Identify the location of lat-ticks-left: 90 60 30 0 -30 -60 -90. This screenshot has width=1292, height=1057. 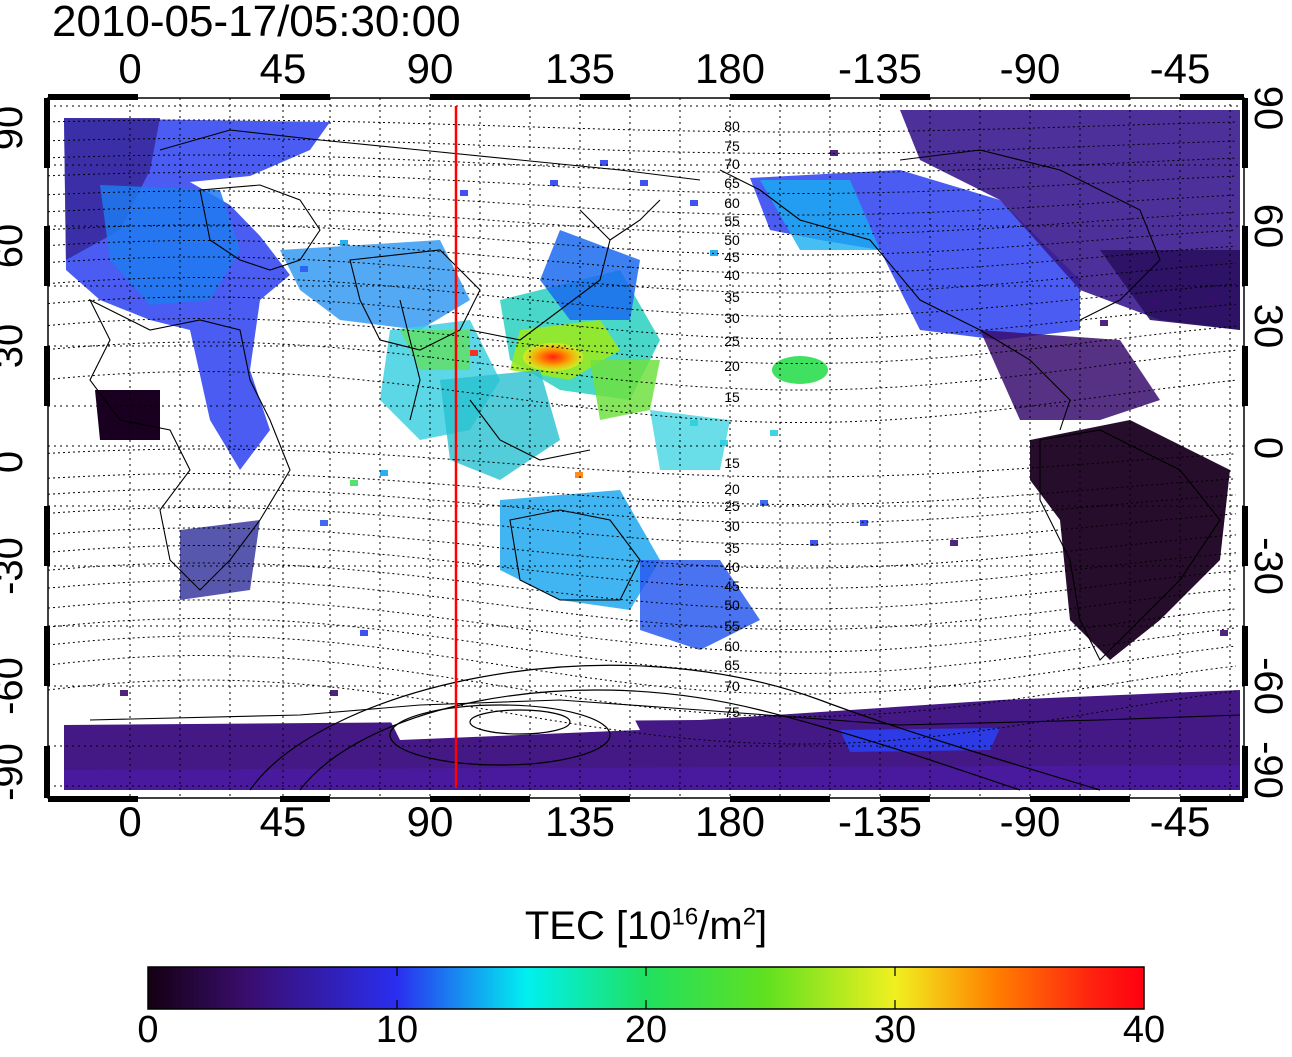
(15, 453).